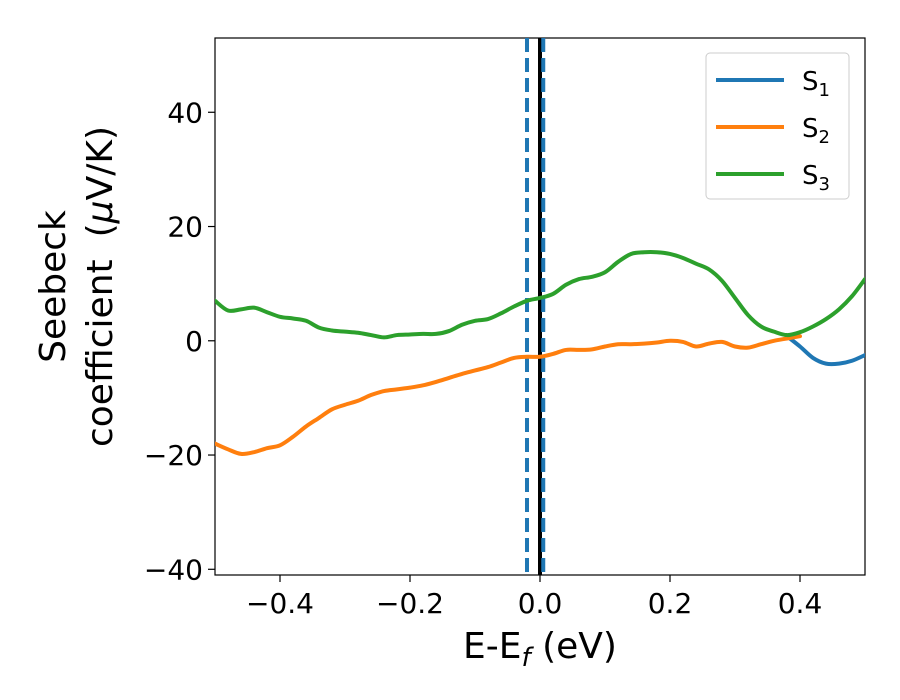  I want to click on series-line-s3, so click(540, 295).